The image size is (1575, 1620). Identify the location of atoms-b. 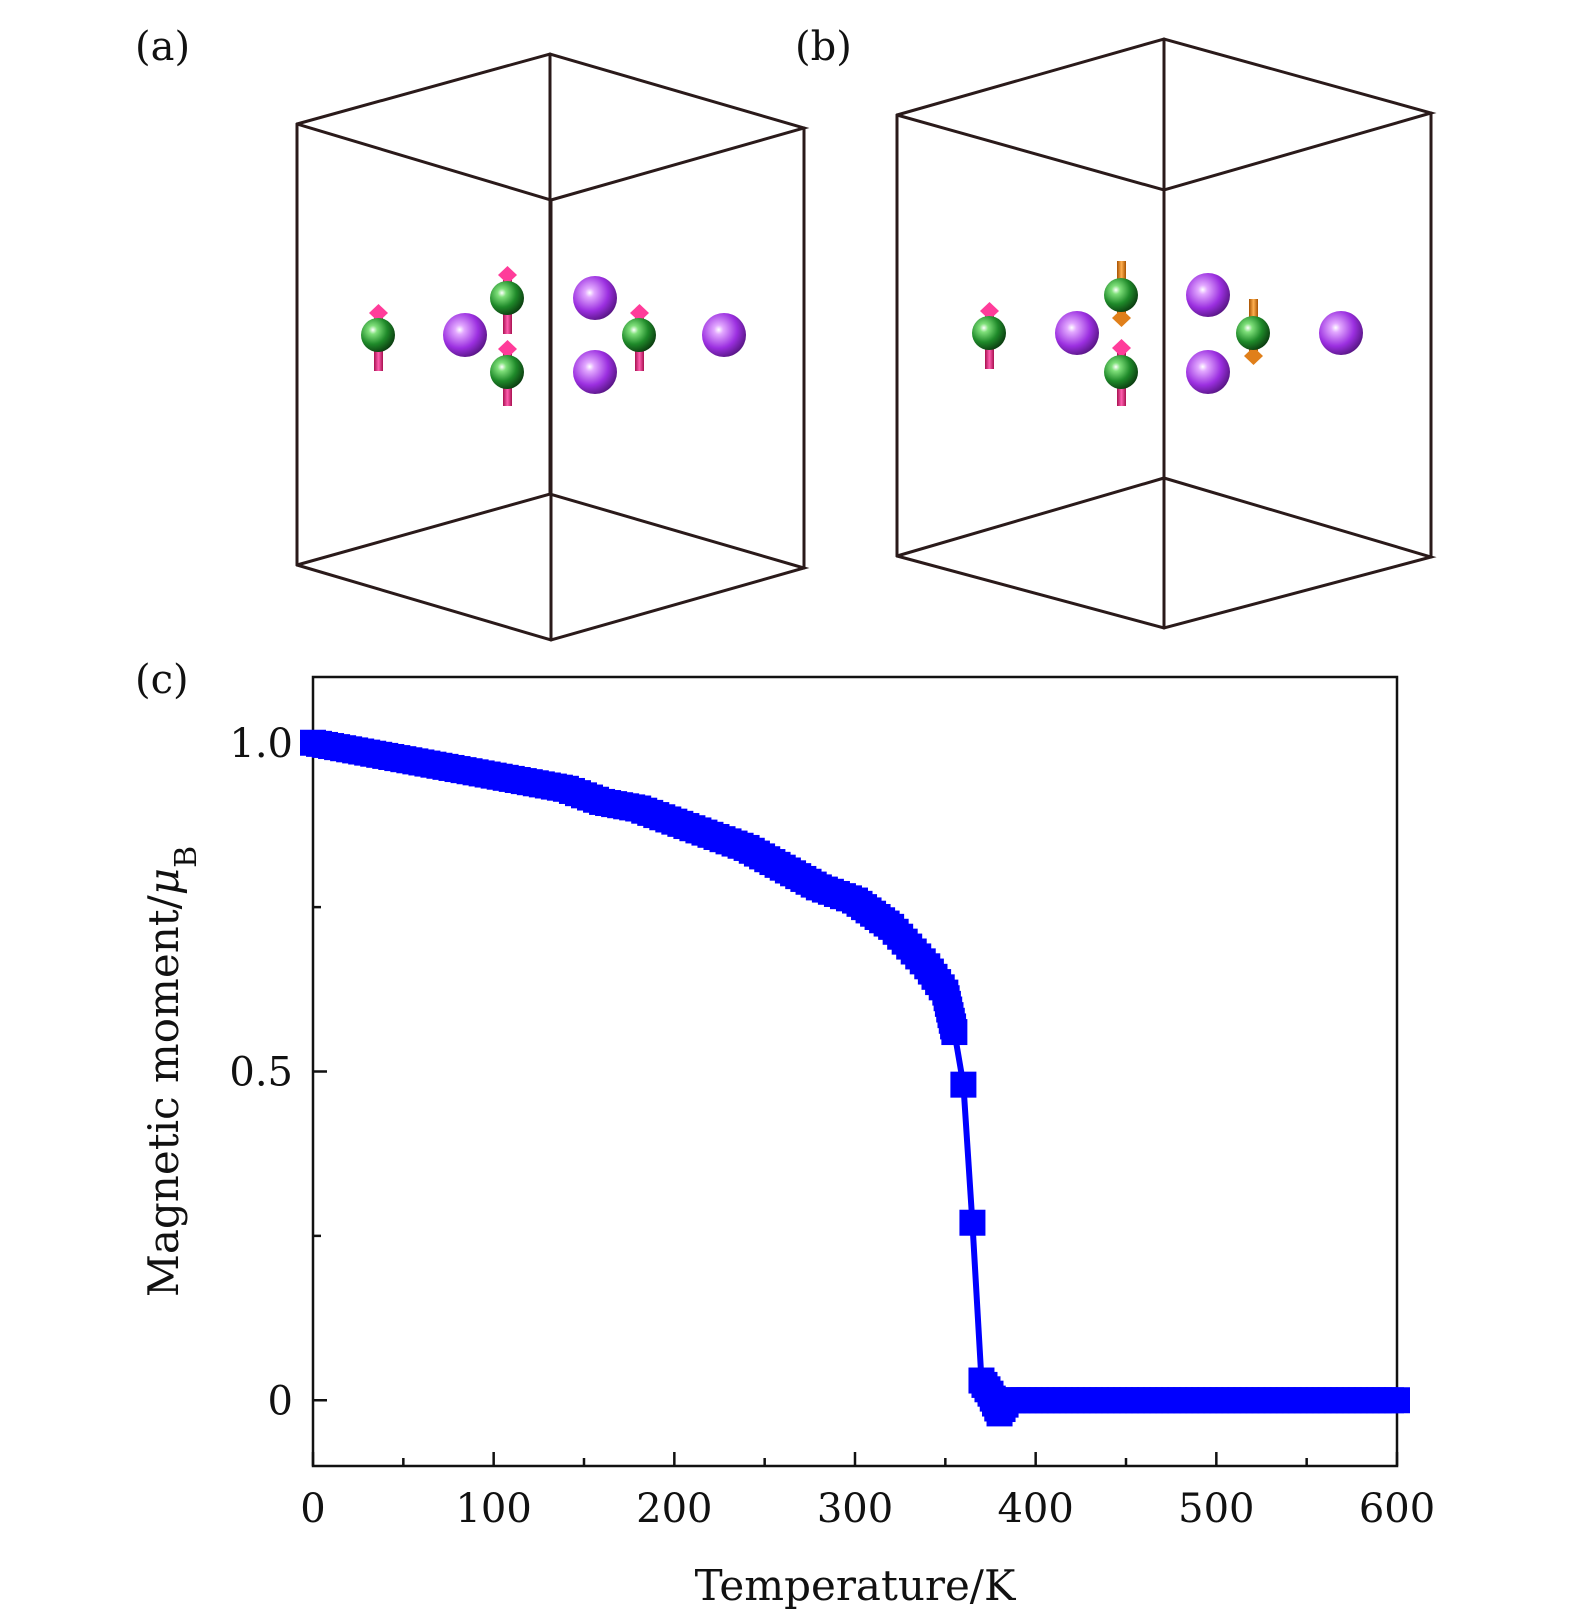
(1167, 333).